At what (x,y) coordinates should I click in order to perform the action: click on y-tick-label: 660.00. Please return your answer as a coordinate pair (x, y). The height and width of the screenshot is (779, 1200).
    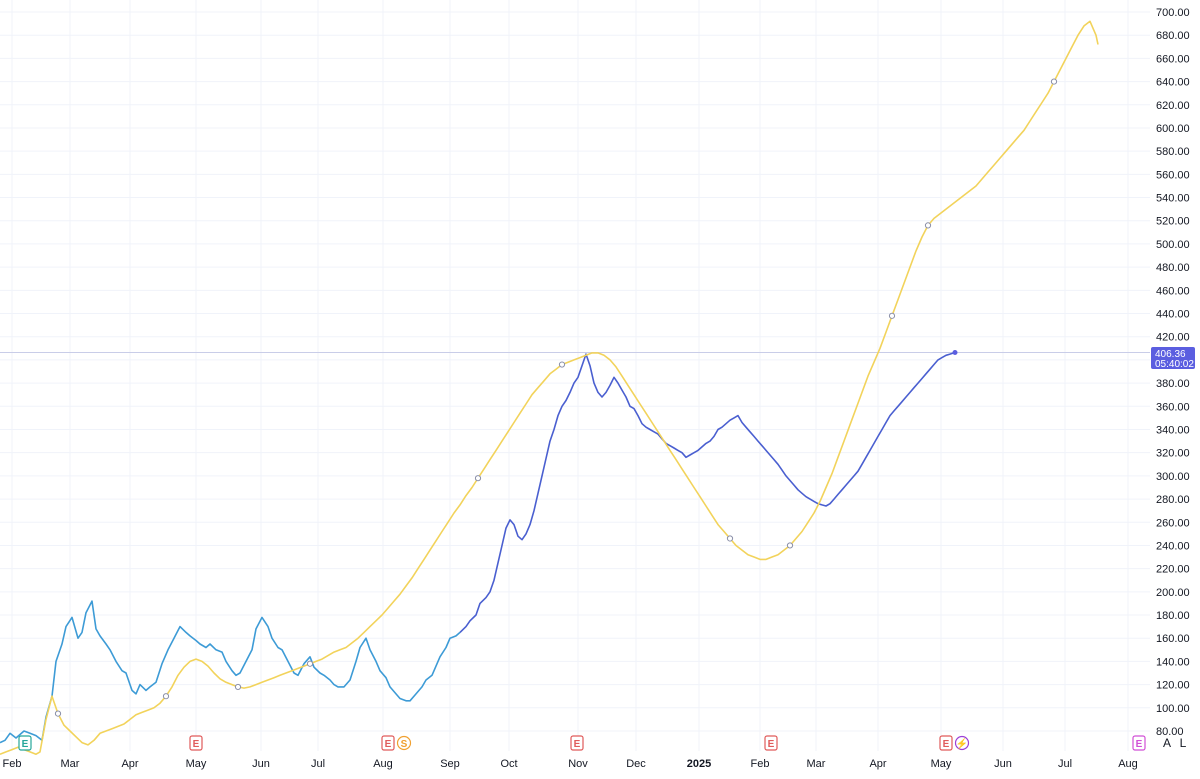
    Looking at the image, I should click on (1173, 59).